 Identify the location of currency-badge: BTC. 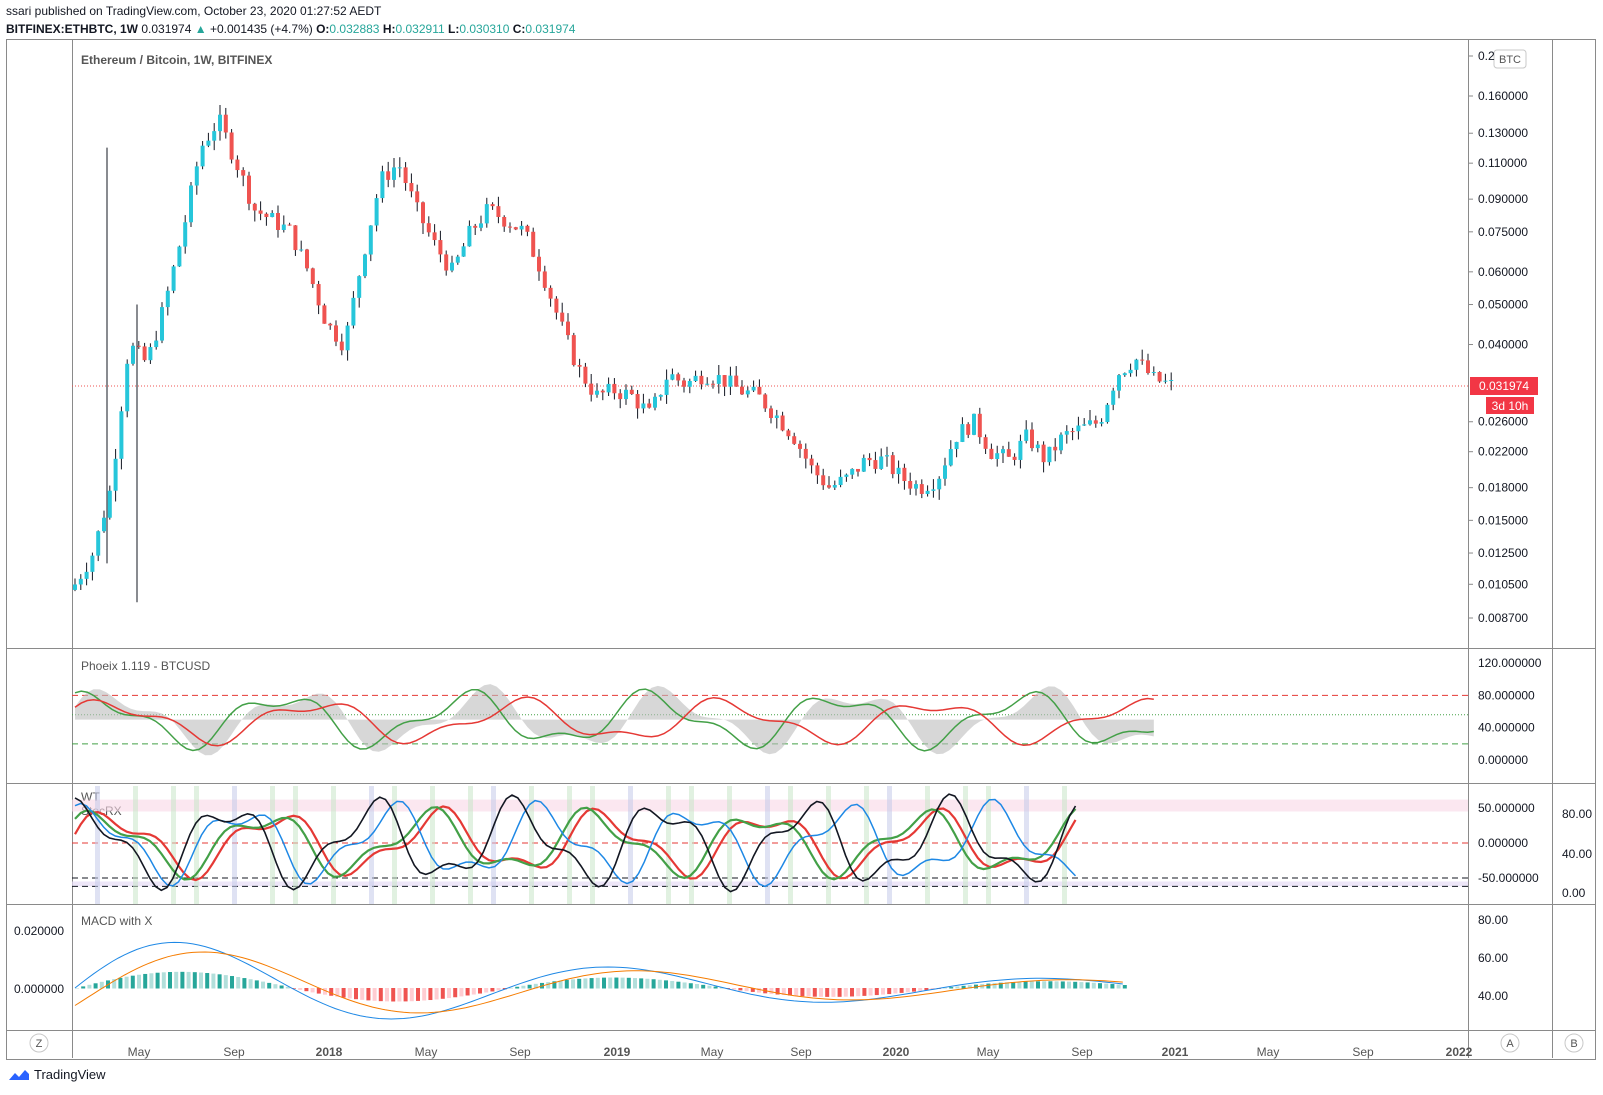
(1510, 60).